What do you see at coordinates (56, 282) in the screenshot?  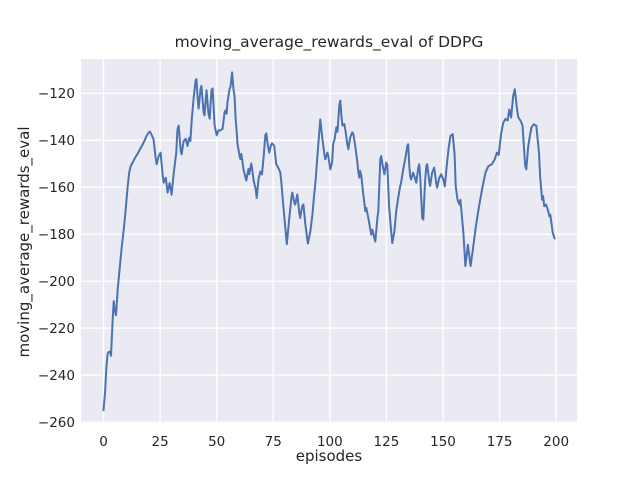 I see `y-tick-label: −200` at bounding box center [56, 282].